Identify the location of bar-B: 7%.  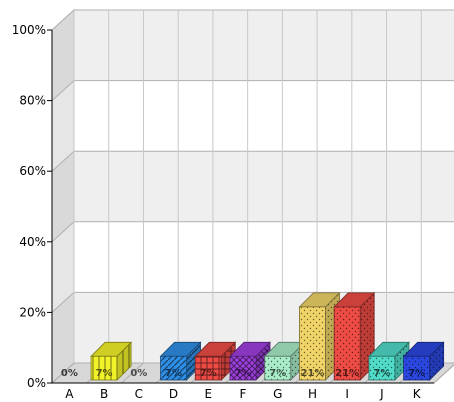
(111, 361).